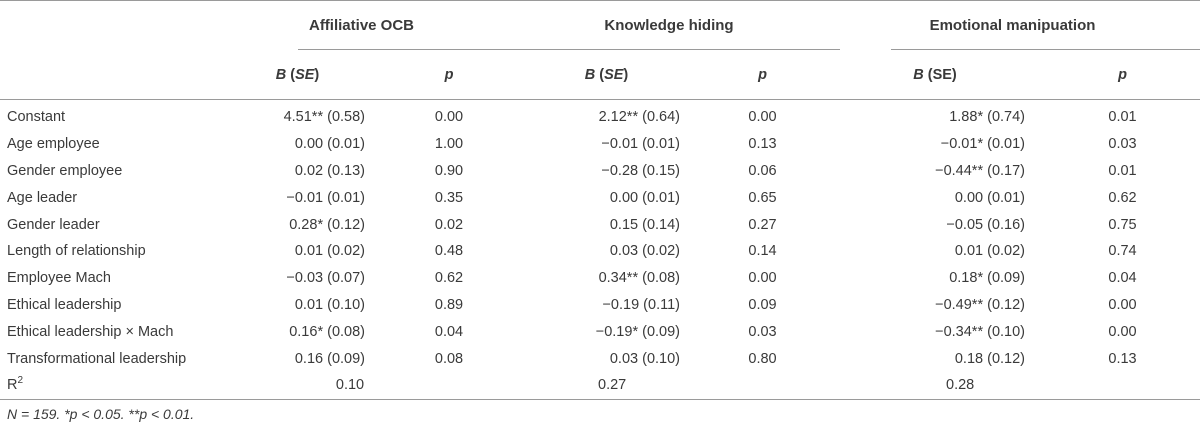 The image size is (1200, 430). Describe the element at coordinates (1122, 278) in the screenshot. I see `em-p-cell: 0.04` at that location.